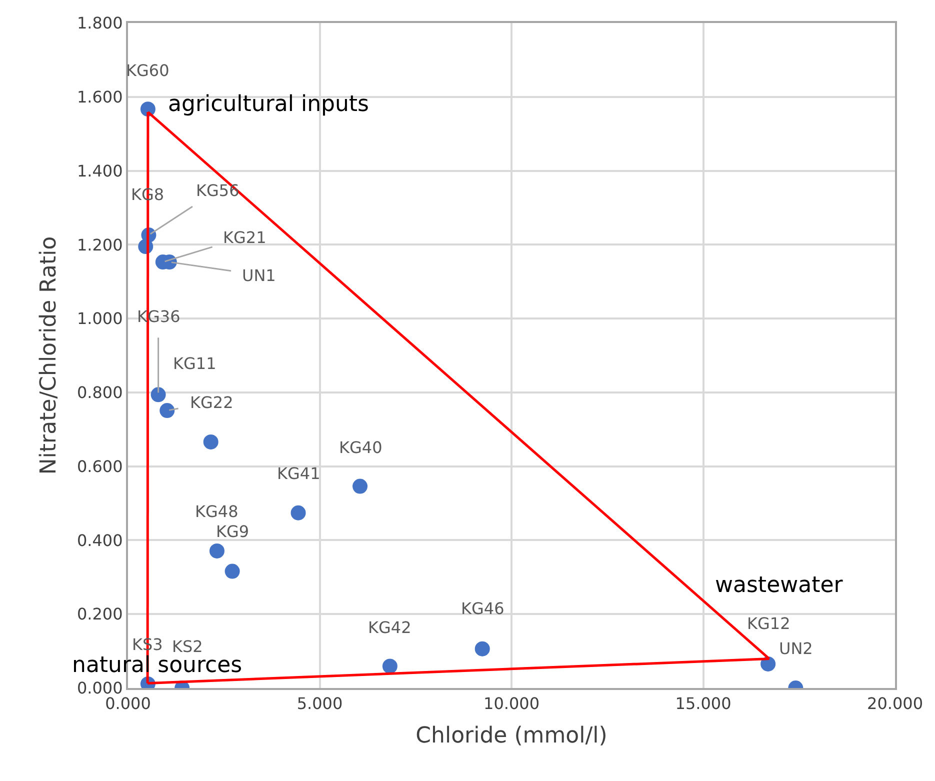  Describe the element at coordinates (194, 363) in the screenshot. I see `annotation: KG11` at that location.